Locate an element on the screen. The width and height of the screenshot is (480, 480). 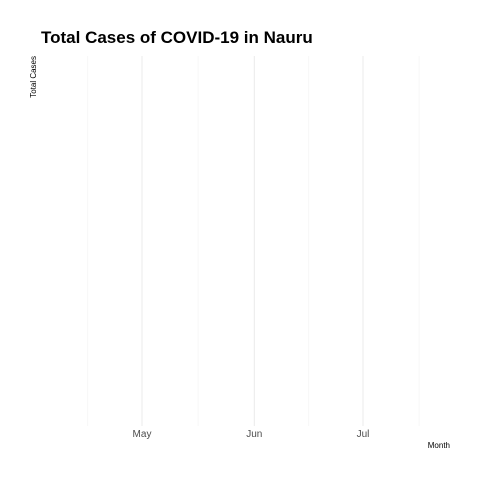
x-axis-title: Month is located at coordinates (439, 445).